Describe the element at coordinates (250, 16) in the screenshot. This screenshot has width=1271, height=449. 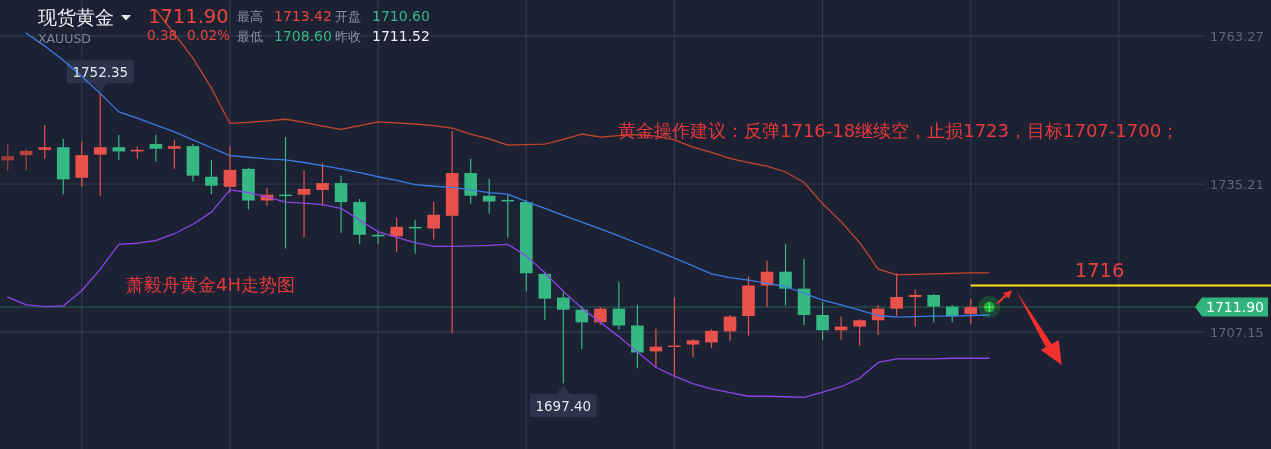
I see `annotation: 最高` at that location.